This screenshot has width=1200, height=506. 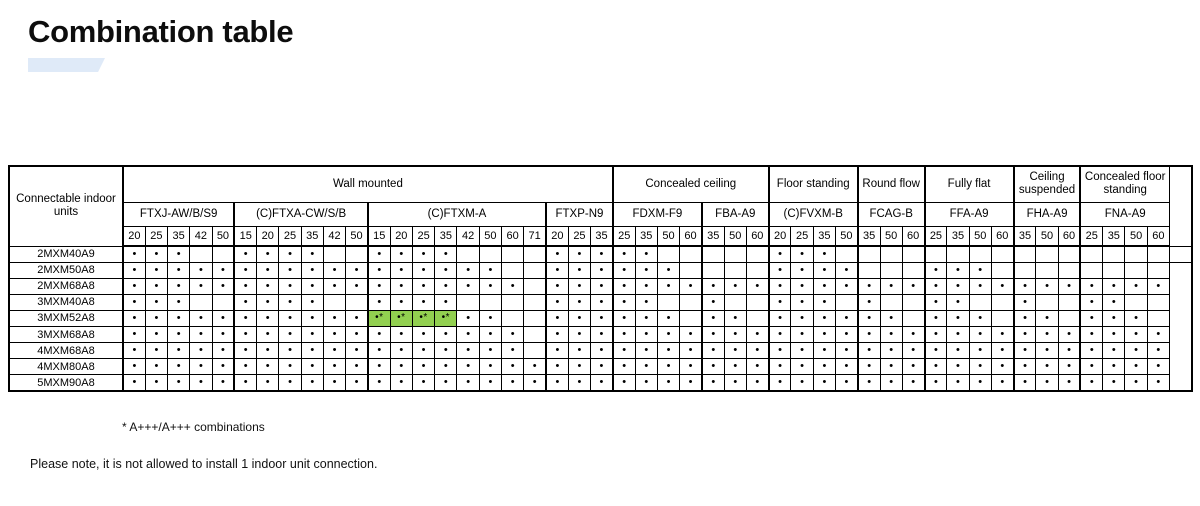 What do you see at coordinates (602, 236) in the screenshot?
I see `size-header: 35` at bounding box center [602, 236].